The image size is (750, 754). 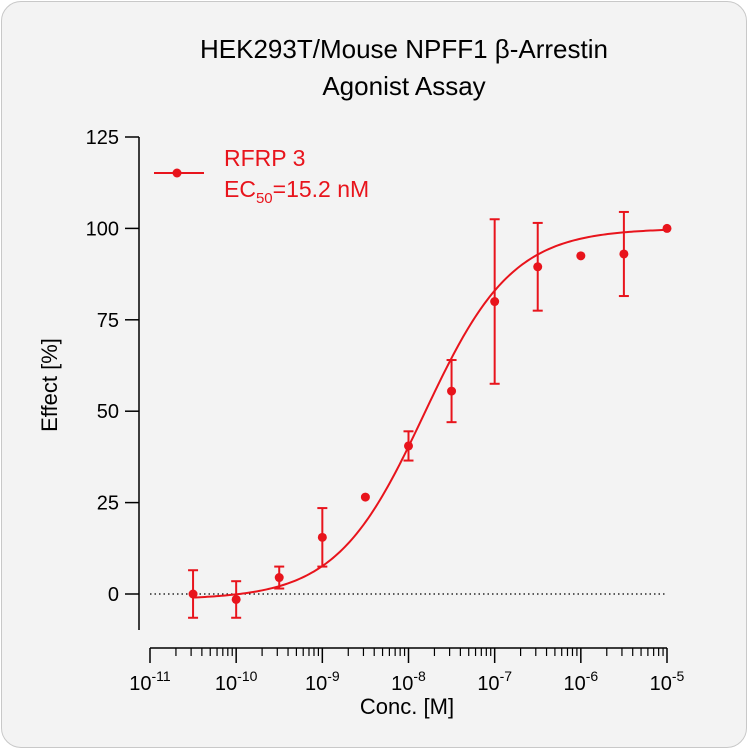 I want to click on x-tick-label: 10⁻⁹, so click(x=322, y=681).